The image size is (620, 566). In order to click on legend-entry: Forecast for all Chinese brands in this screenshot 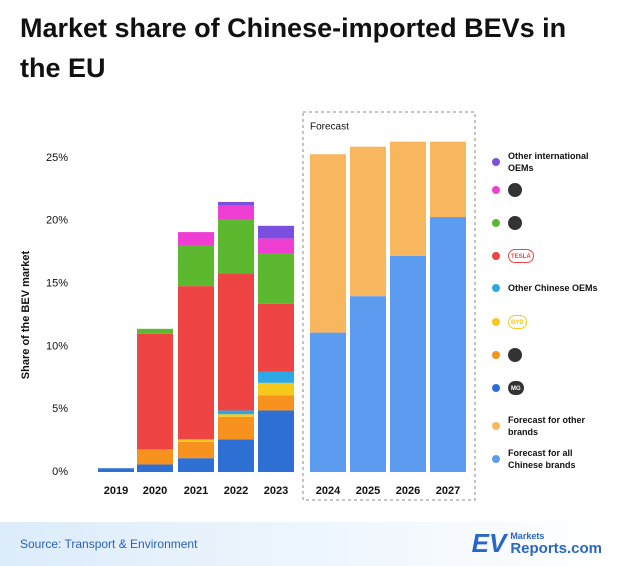, I will do `click(552, 459)`.